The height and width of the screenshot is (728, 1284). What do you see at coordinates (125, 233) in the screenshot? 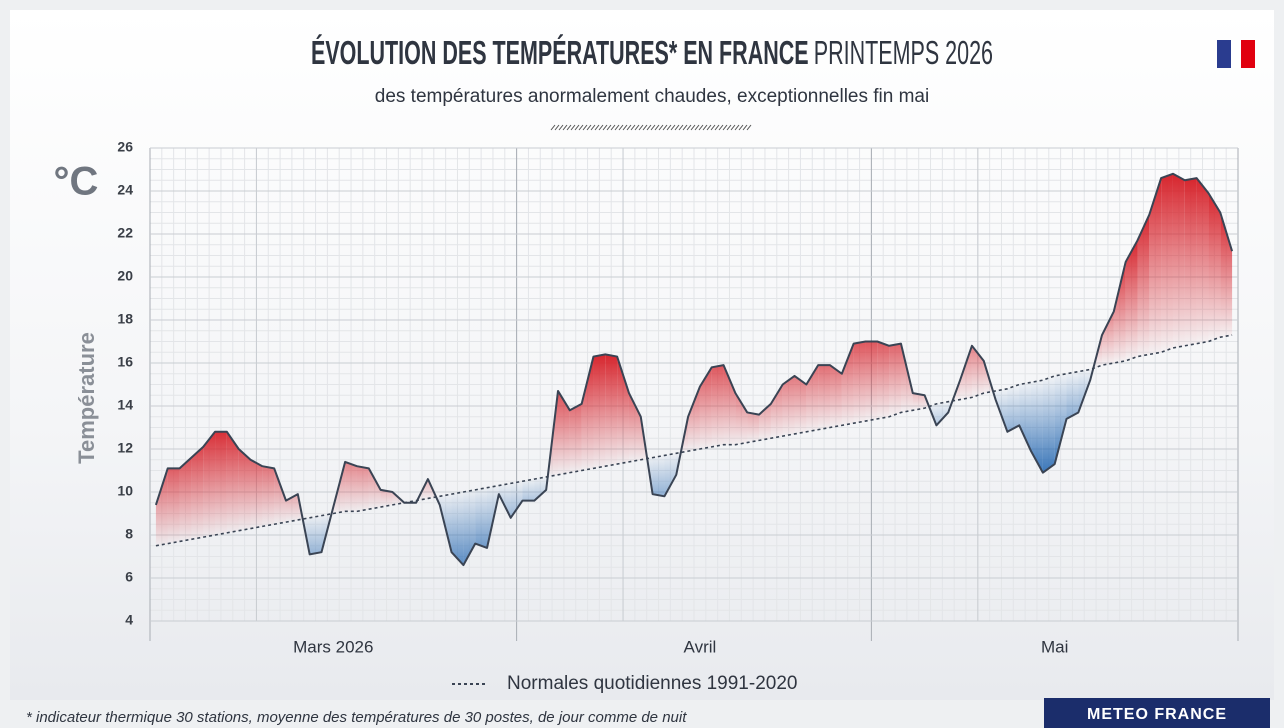
I see `y-tick-label: 22` at bounding box center [125, 233].